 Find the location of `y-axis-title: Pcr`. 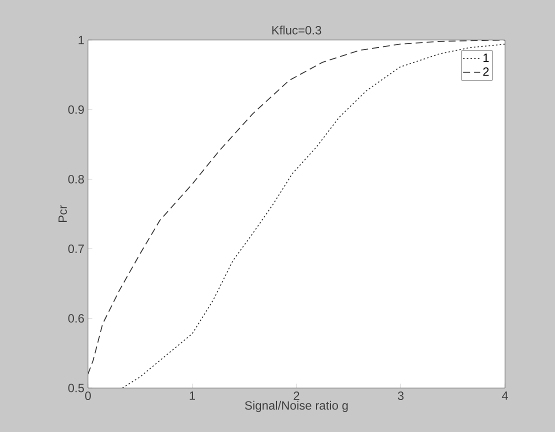

y-axis-title: Pcr is located at coordinates (62, 213).